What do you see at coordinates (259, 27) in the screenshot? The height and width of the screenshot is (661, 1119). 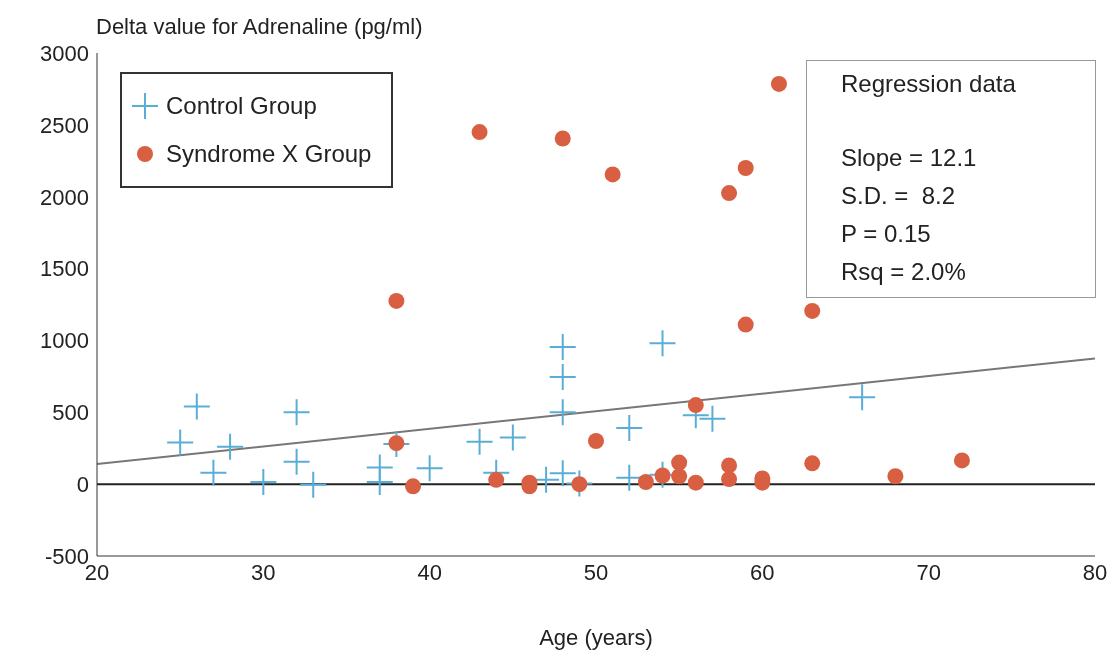 I see `y-axis-title: Delta value for Adrenaline (pg/ml)` at bounding box center [259, 27].